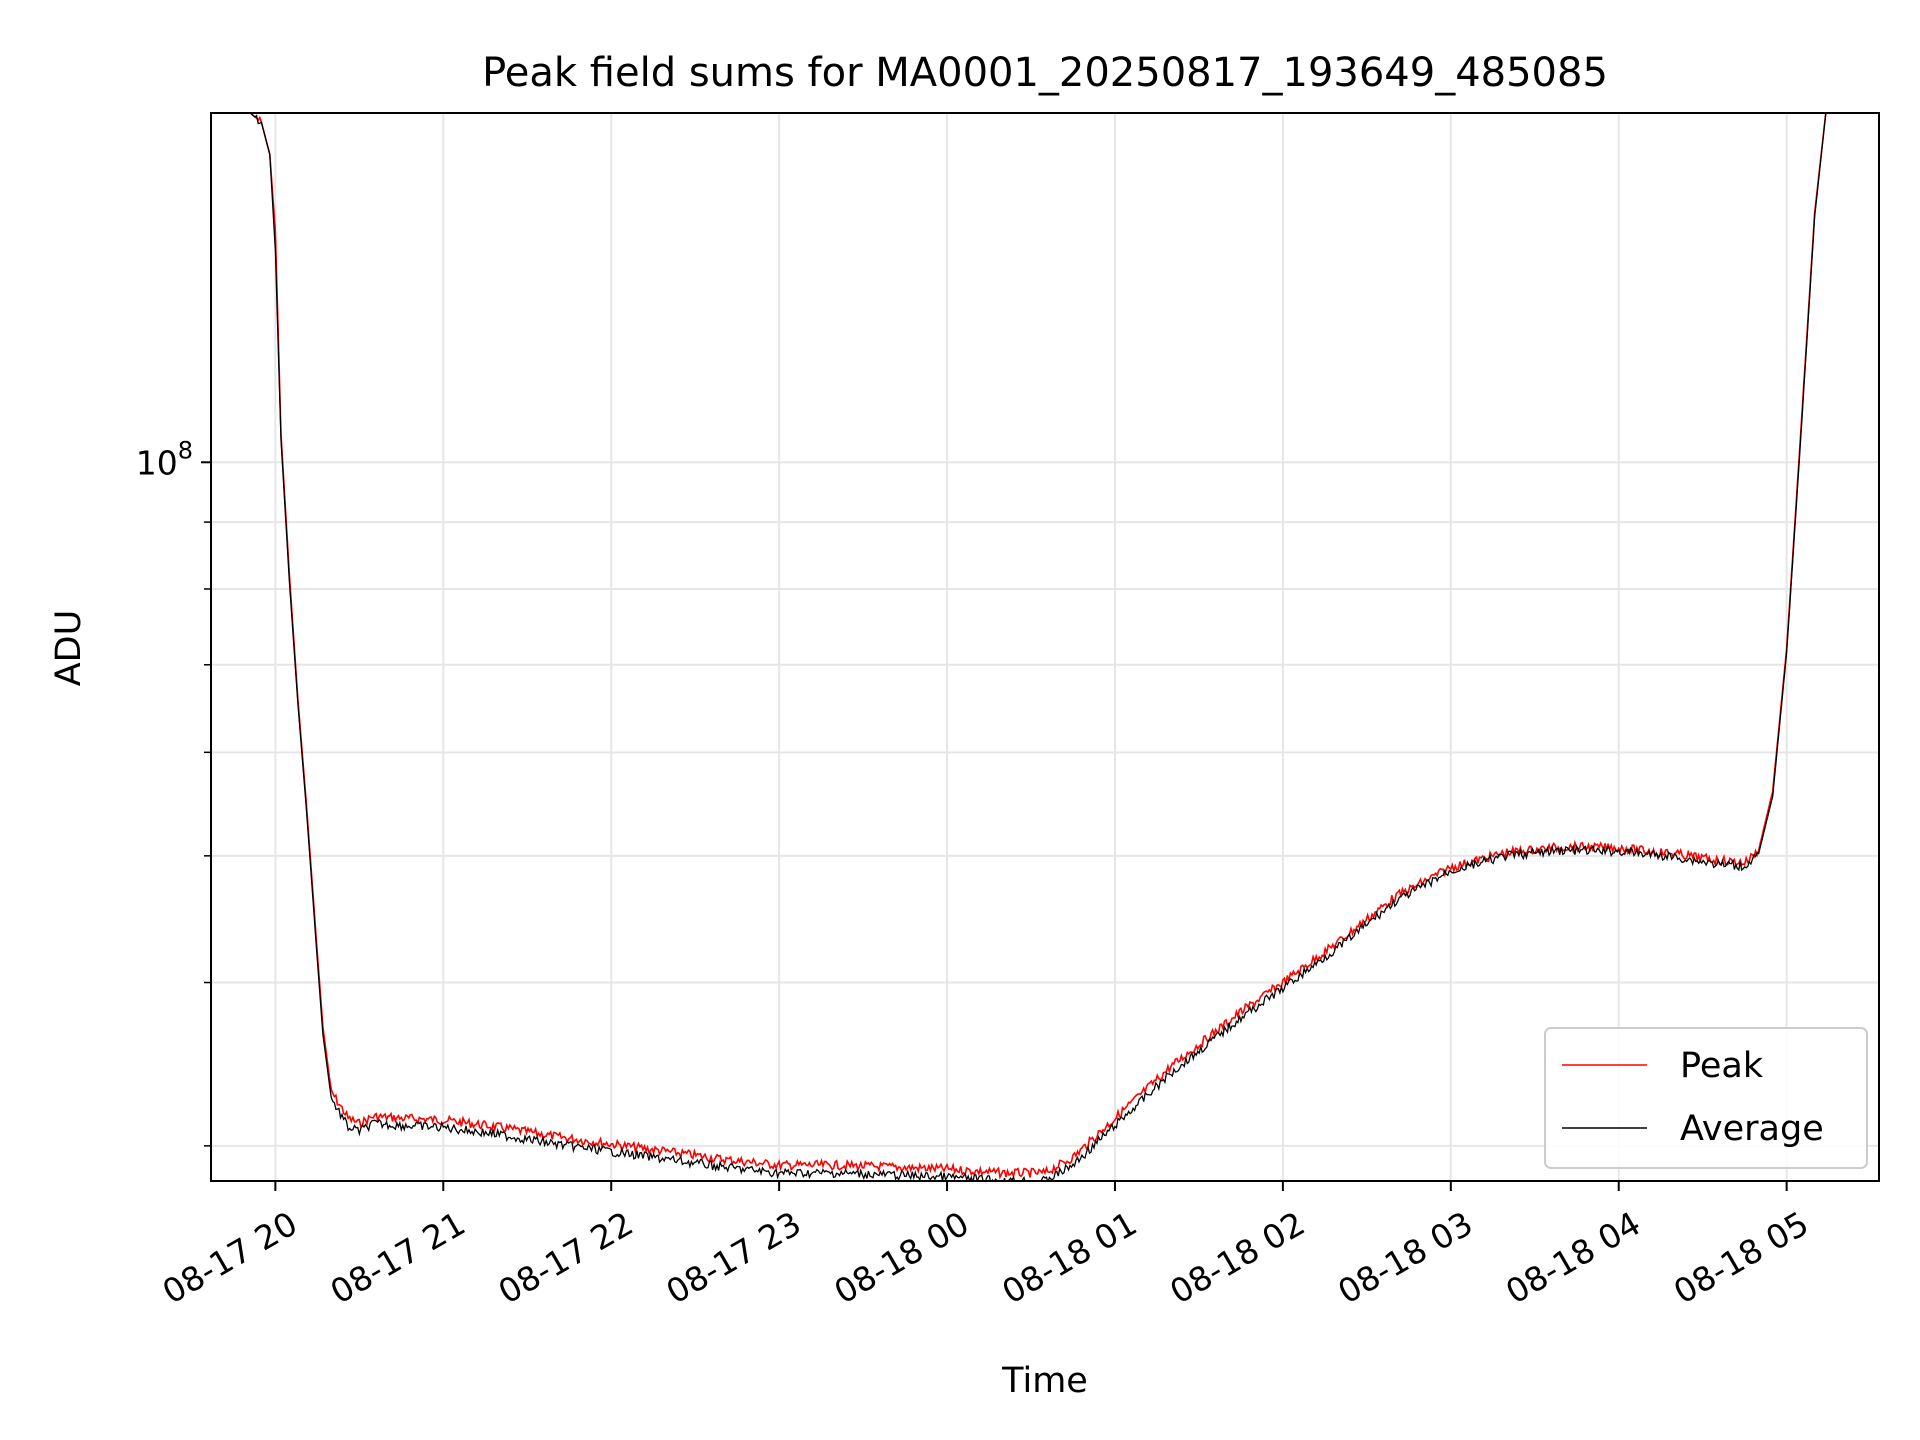 Image resolution: width=1920 pixels, height=1440 pixels. What do you see at coordinates (164, 459) in the screenshot?
I see `y-tick-label: 108` at bounding box center [164, 459].